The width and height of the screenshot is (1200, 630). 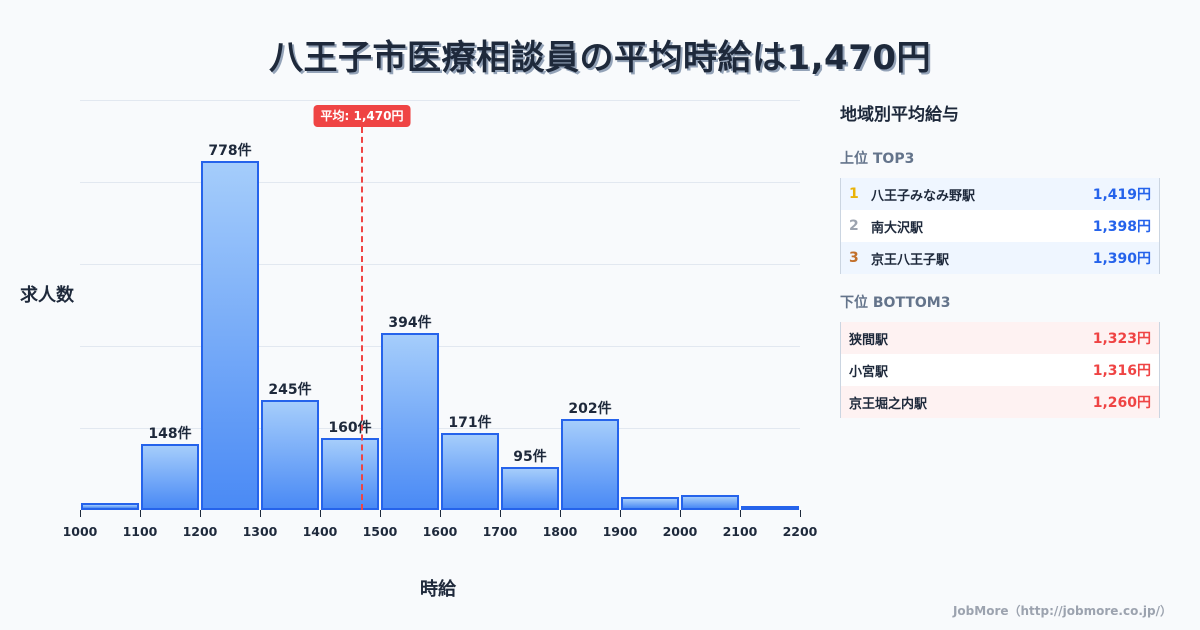 What do you see at coordinates (620, 531) in the screenshot?
I see `x-tick-label: 1900` at bounding box center [620, 531].